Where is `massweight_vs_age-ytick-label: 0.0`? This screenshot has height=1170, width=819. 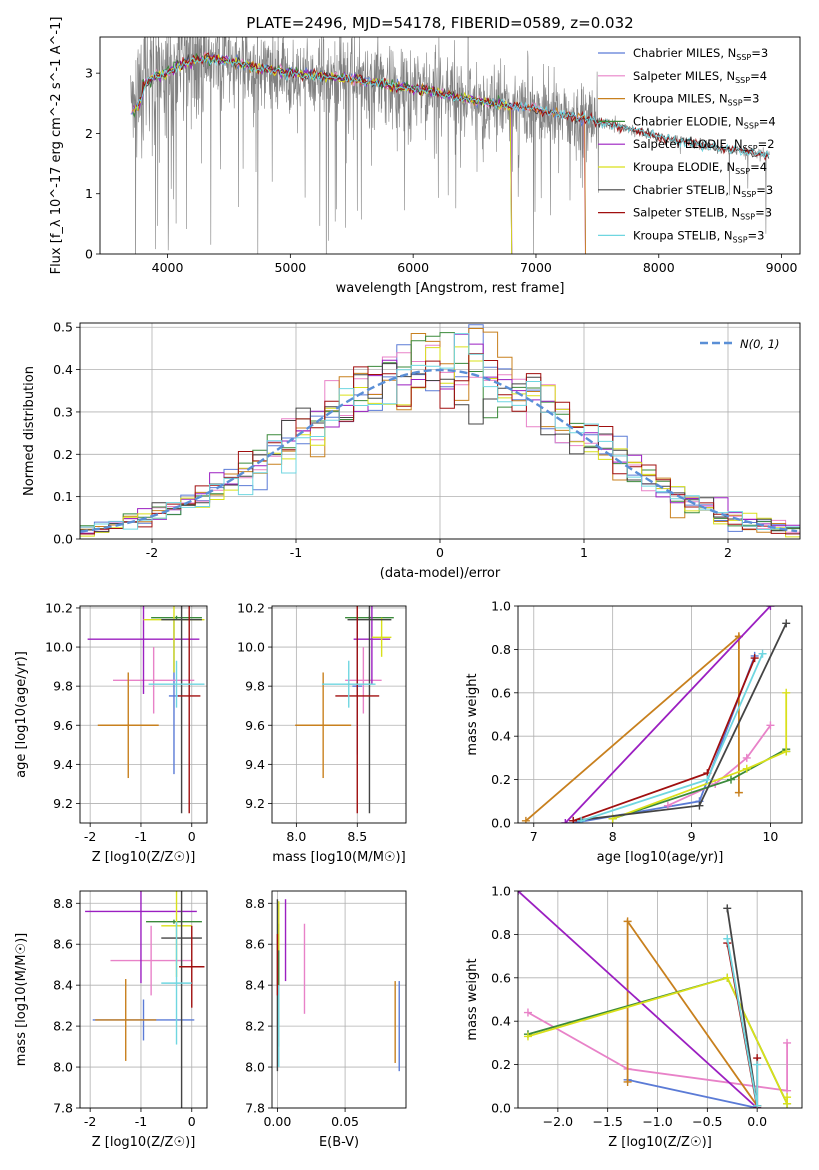 massweight_vs_age-ytick-label: 0.0 is located at coordinates (501, 823).